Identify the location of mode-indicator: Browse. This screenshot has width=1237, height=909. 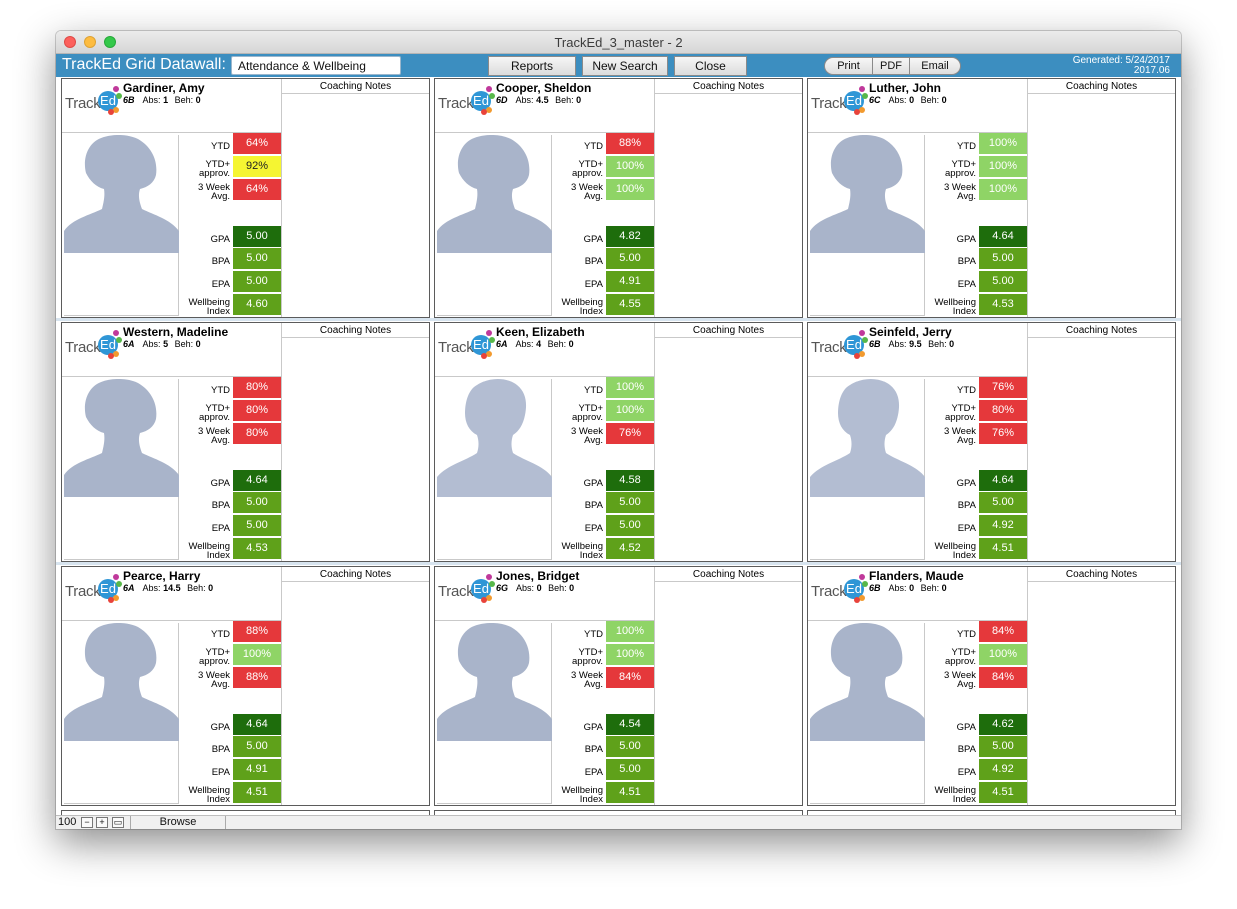
(178, 822).